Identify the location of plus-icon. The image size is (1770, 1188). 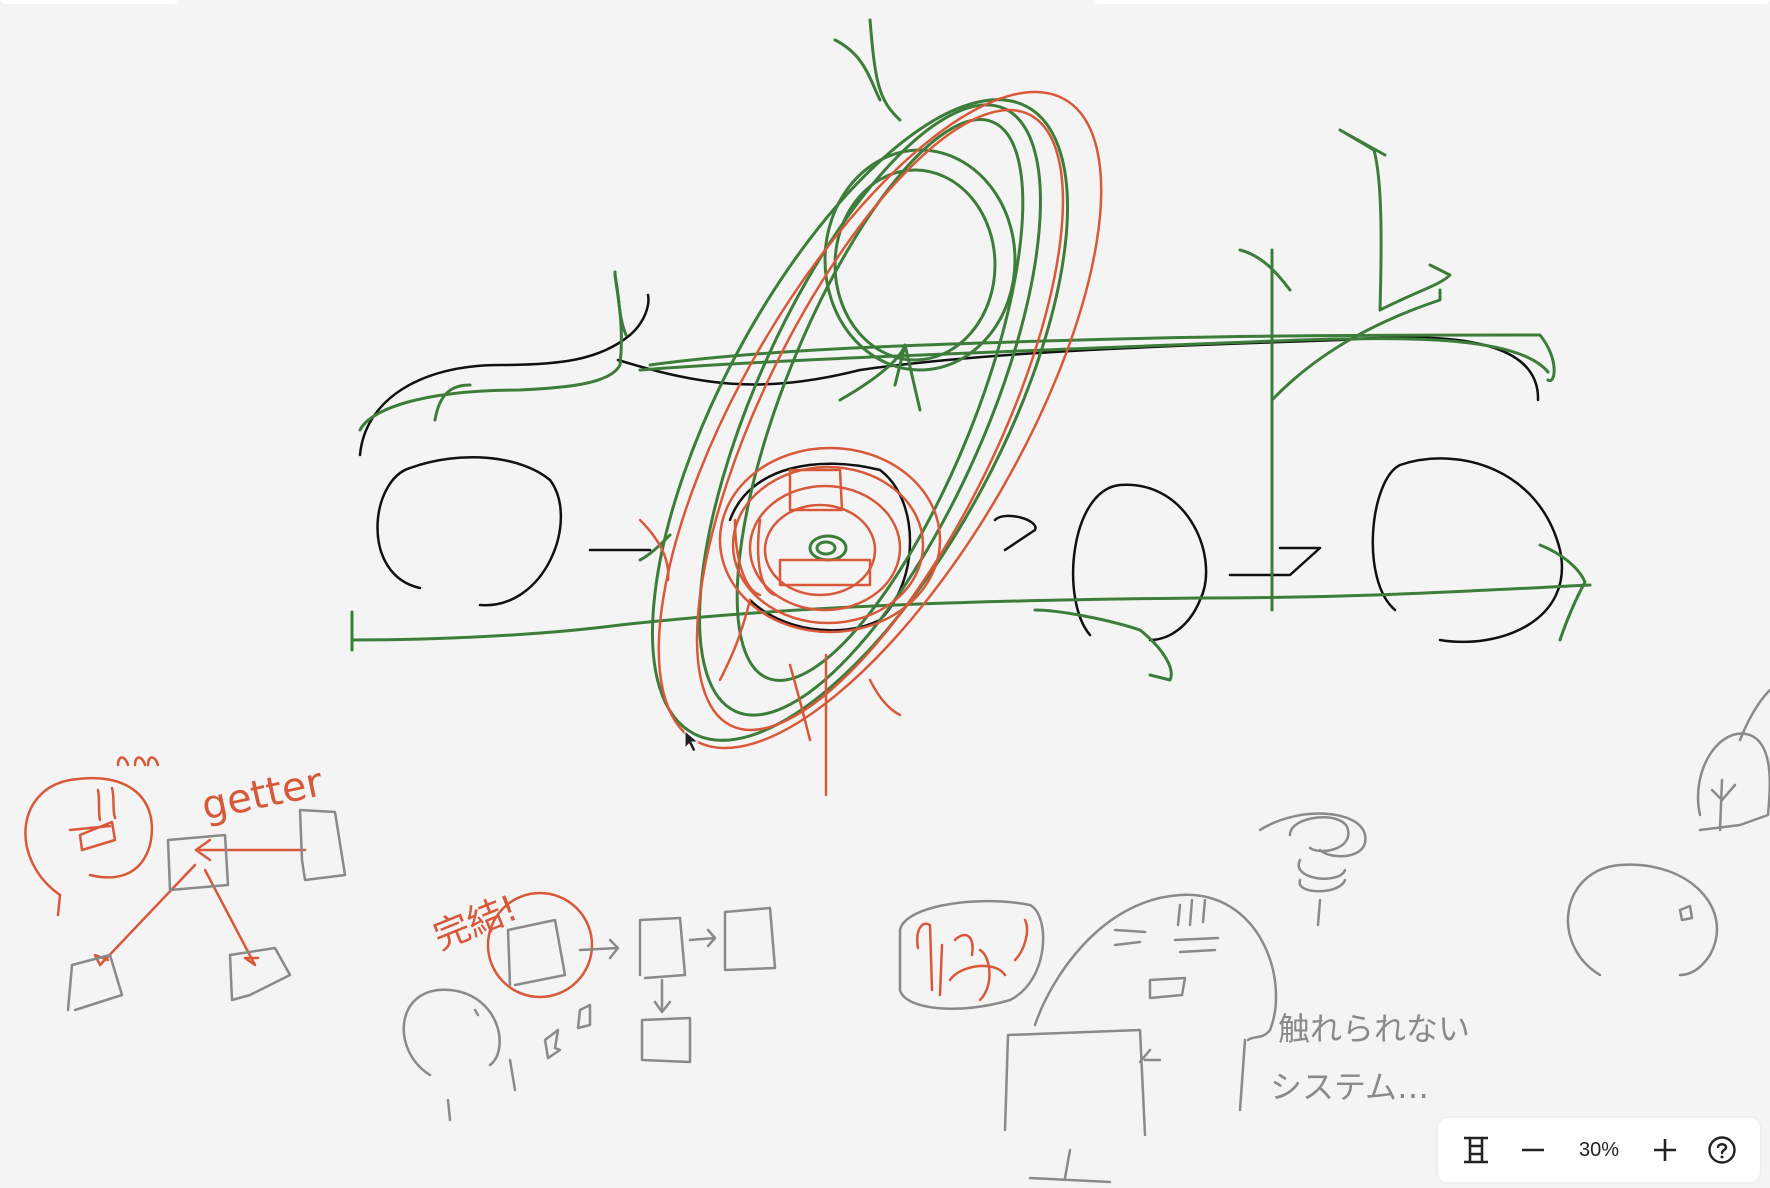
(1665, 1150).